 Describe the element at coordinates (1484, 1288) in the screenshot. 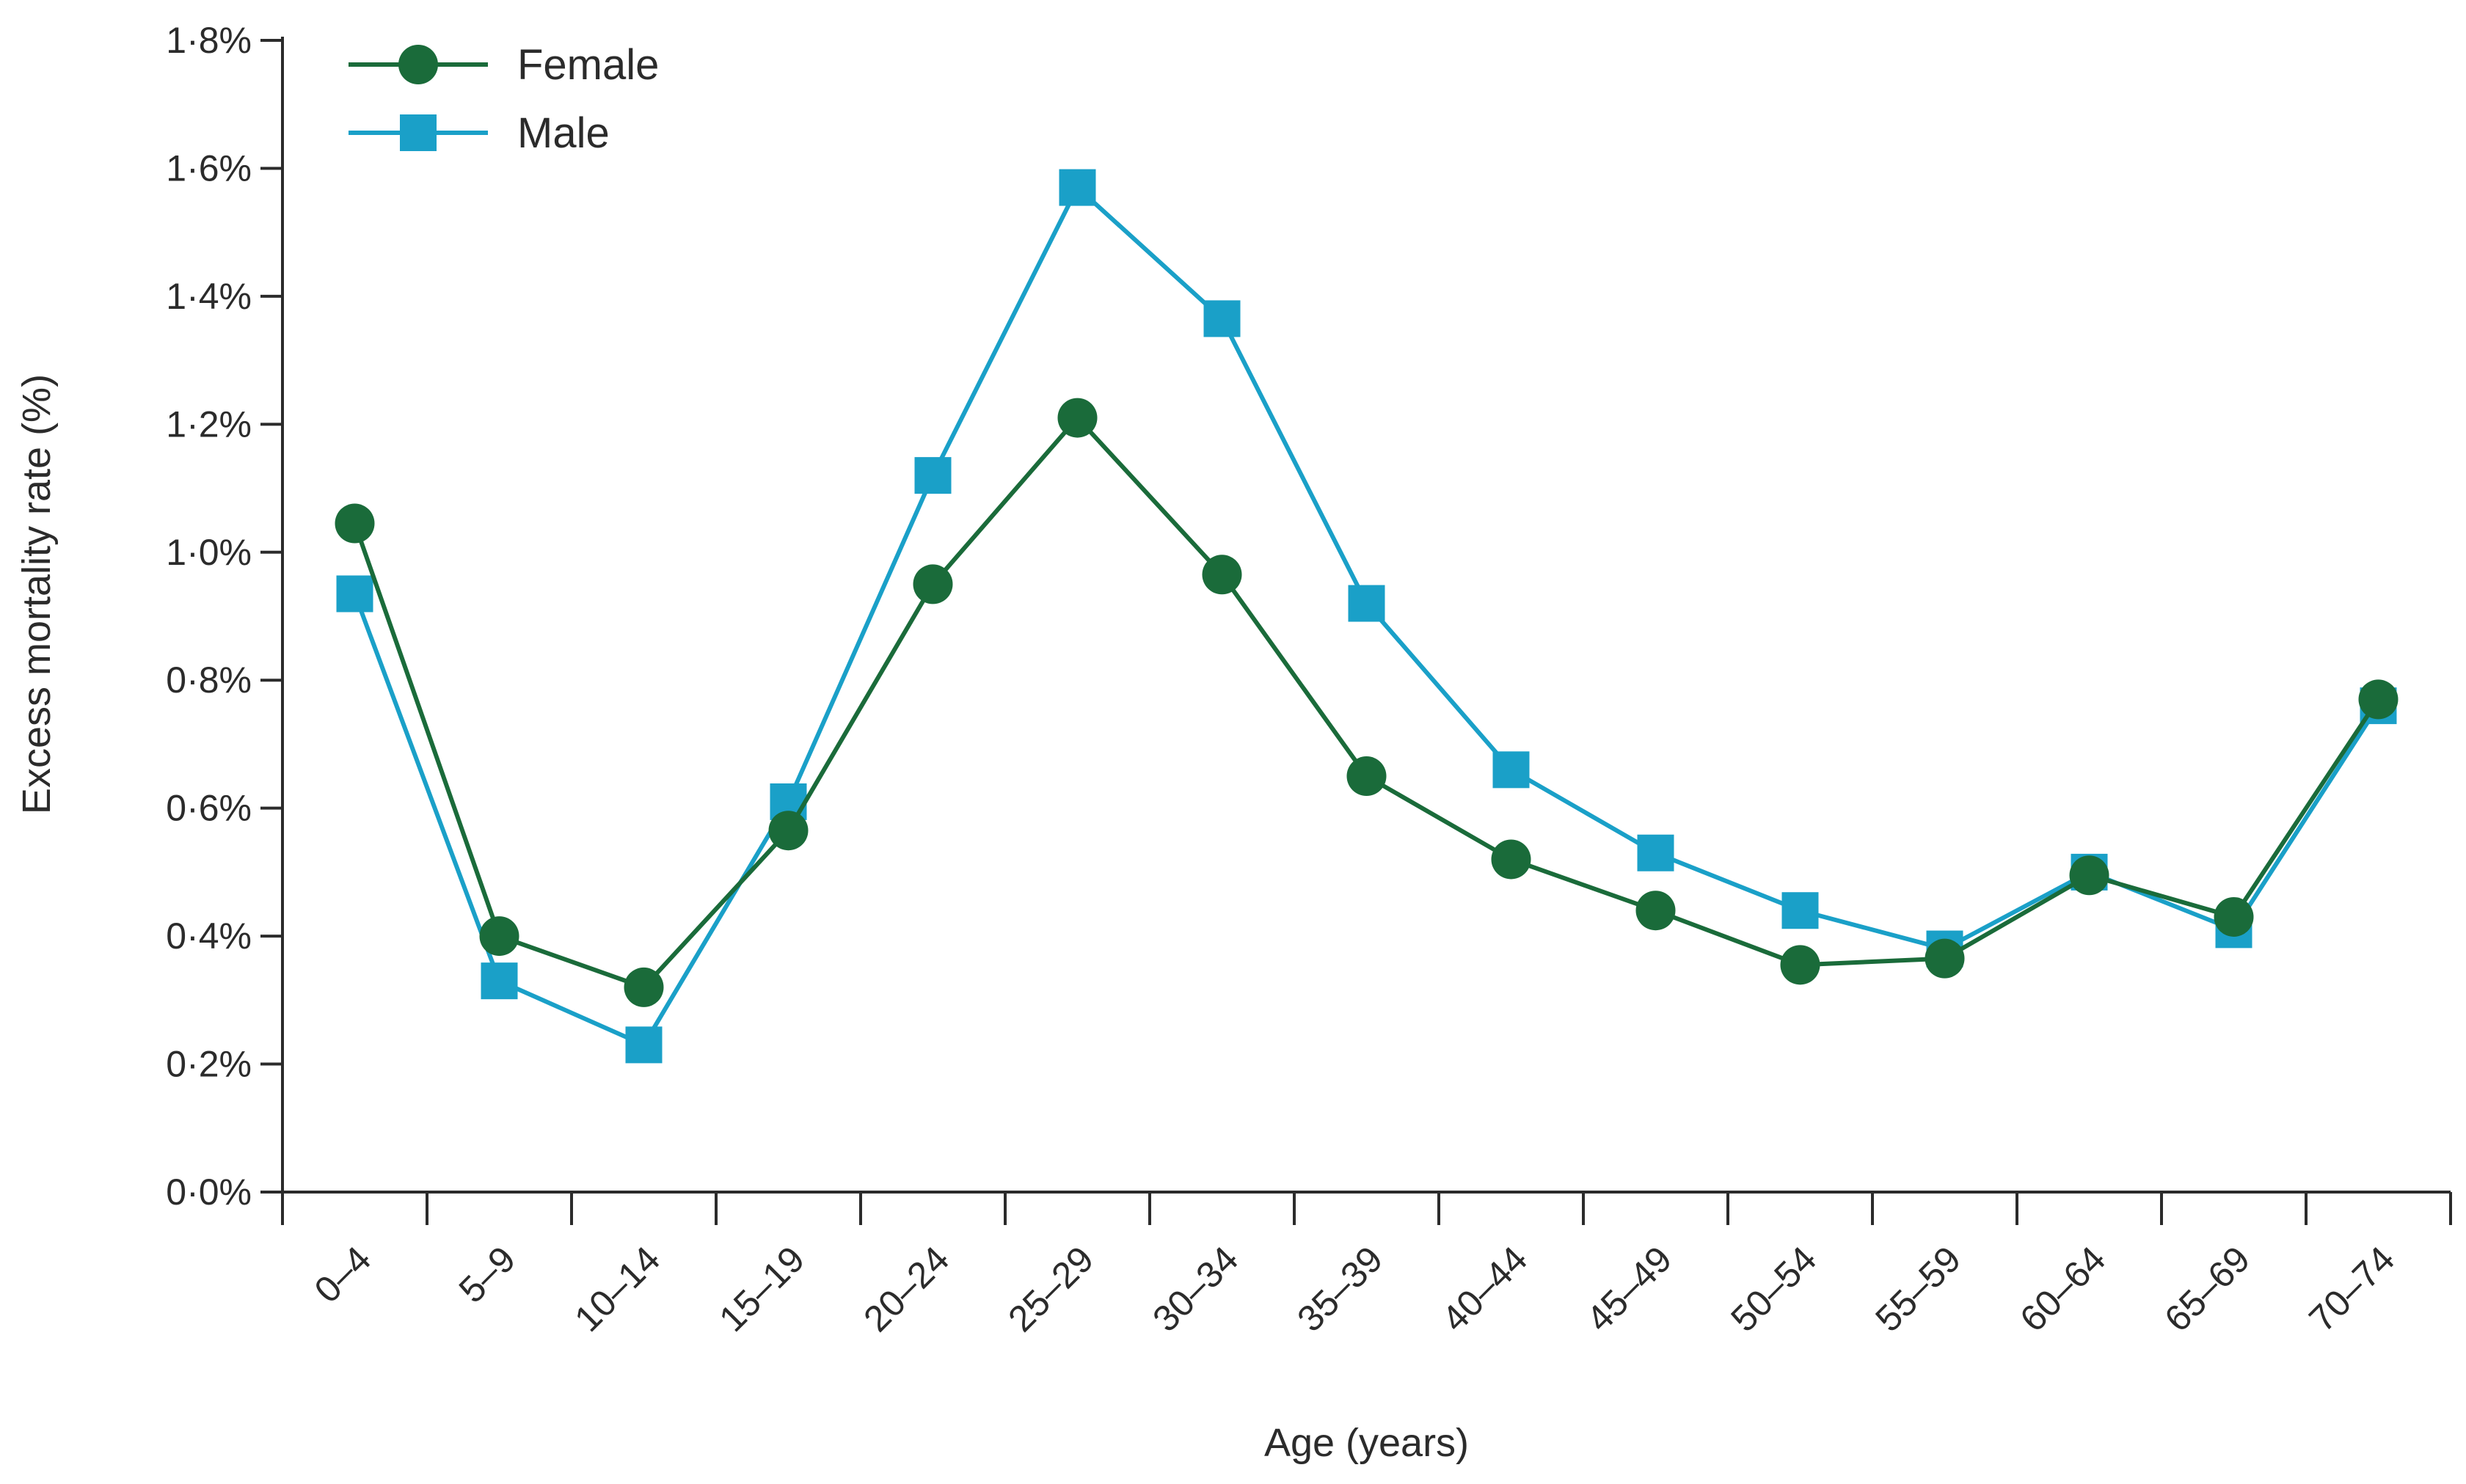

I see `x-tick-label: 40–44` at that location.